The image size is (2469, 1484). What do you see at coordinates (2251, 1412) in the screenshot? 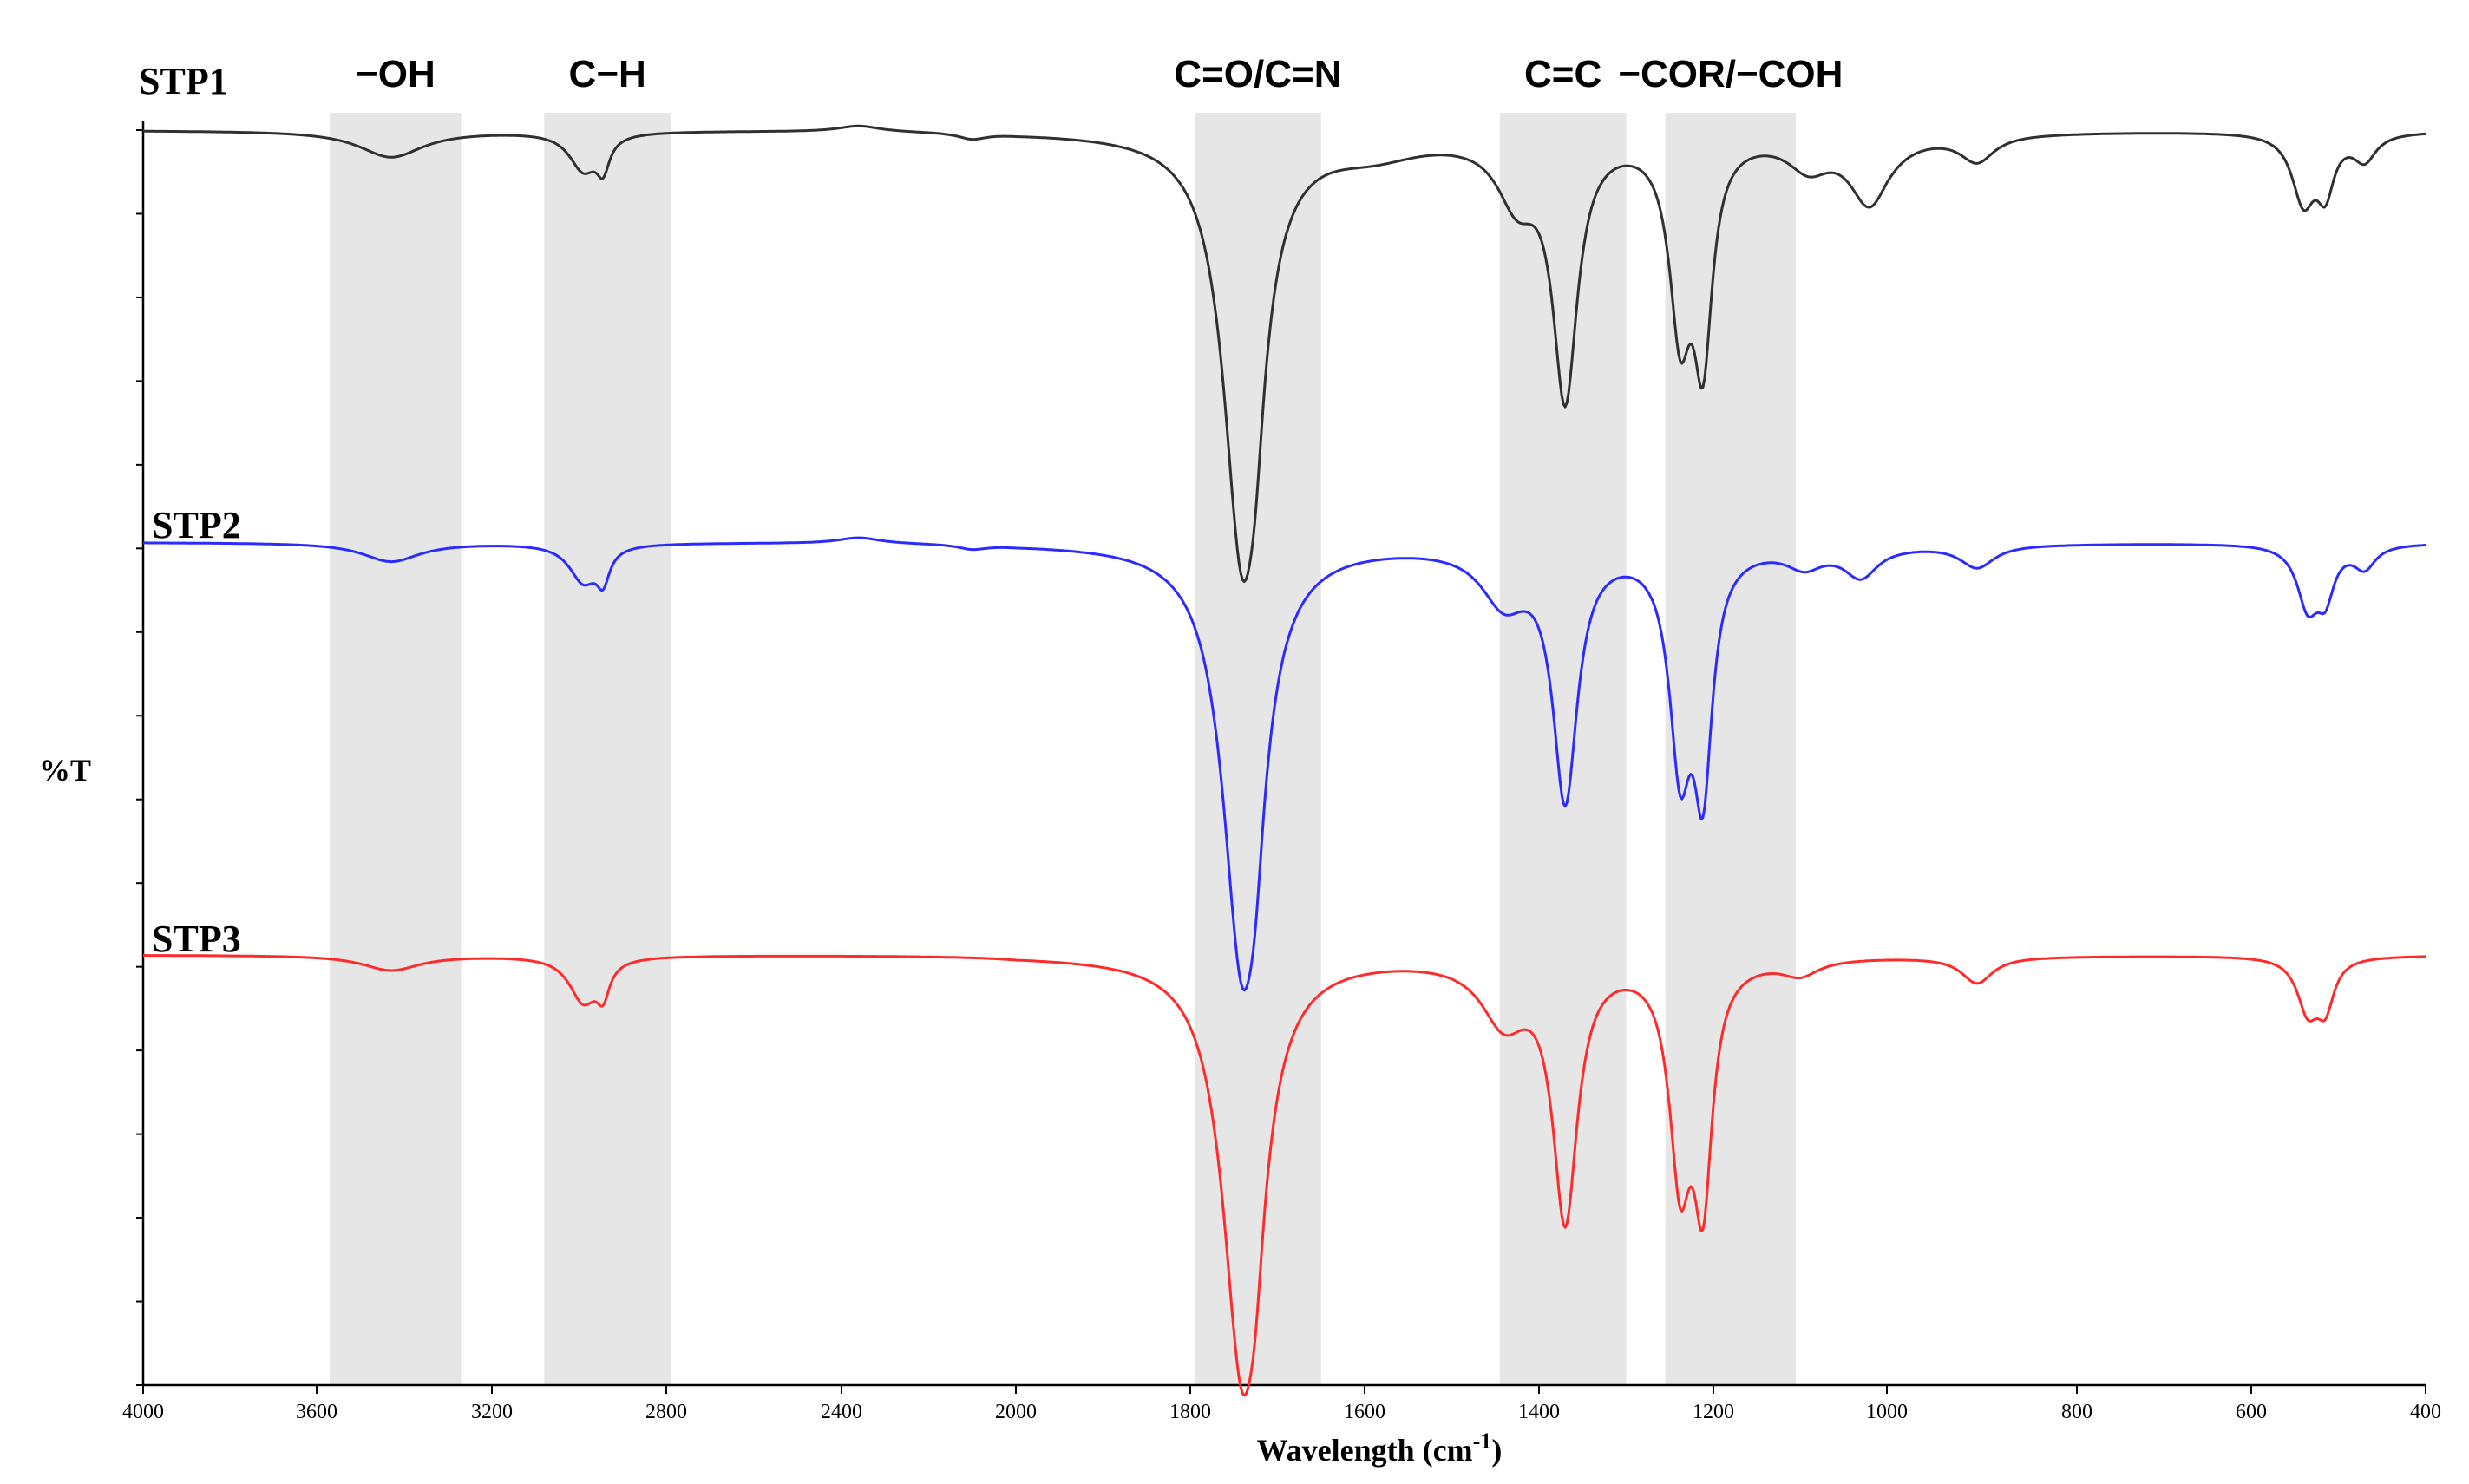
I see `x-tick-label-600: 600` at bounding box center [2251, 1412].